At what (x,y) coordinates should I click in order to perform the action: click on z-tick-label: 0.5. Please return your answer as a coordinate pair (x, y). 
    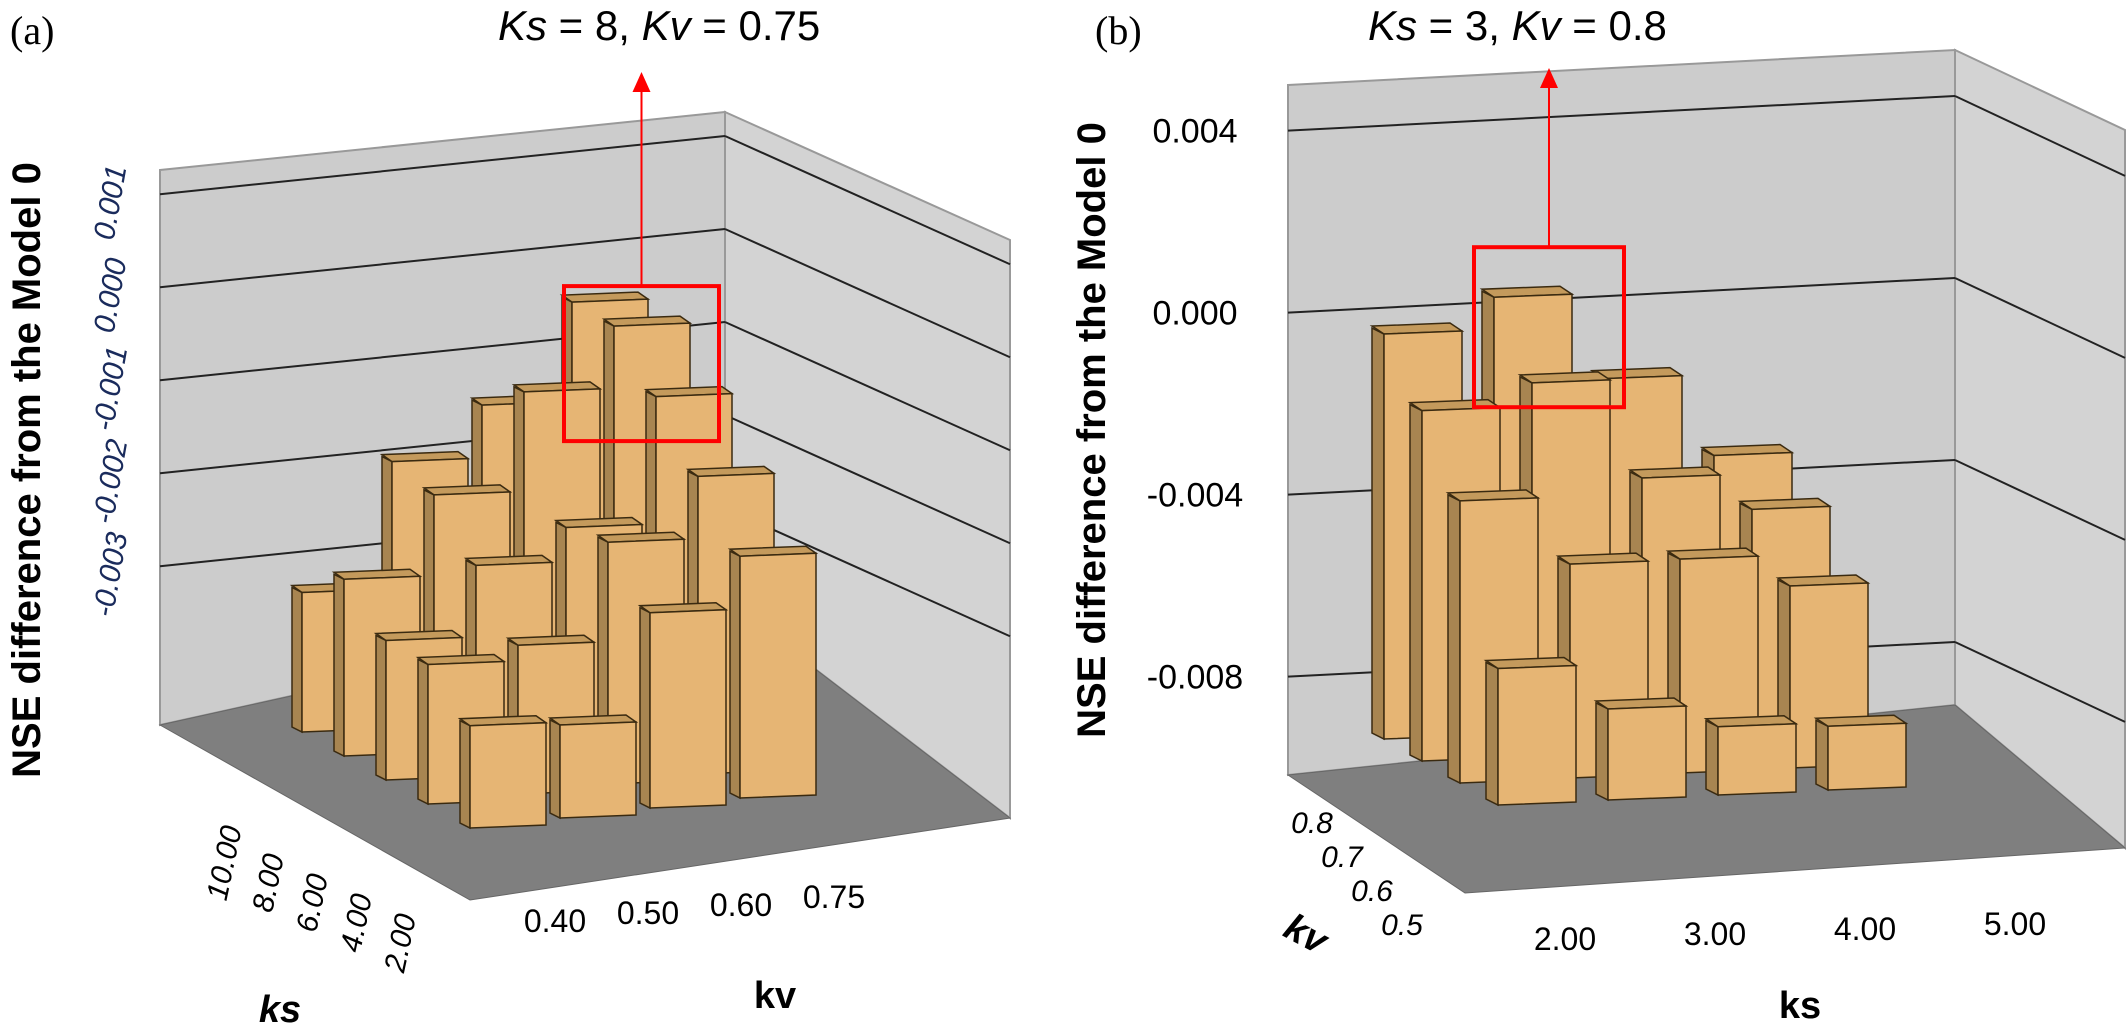
    Looking at the image, I should click on (1402, 925).